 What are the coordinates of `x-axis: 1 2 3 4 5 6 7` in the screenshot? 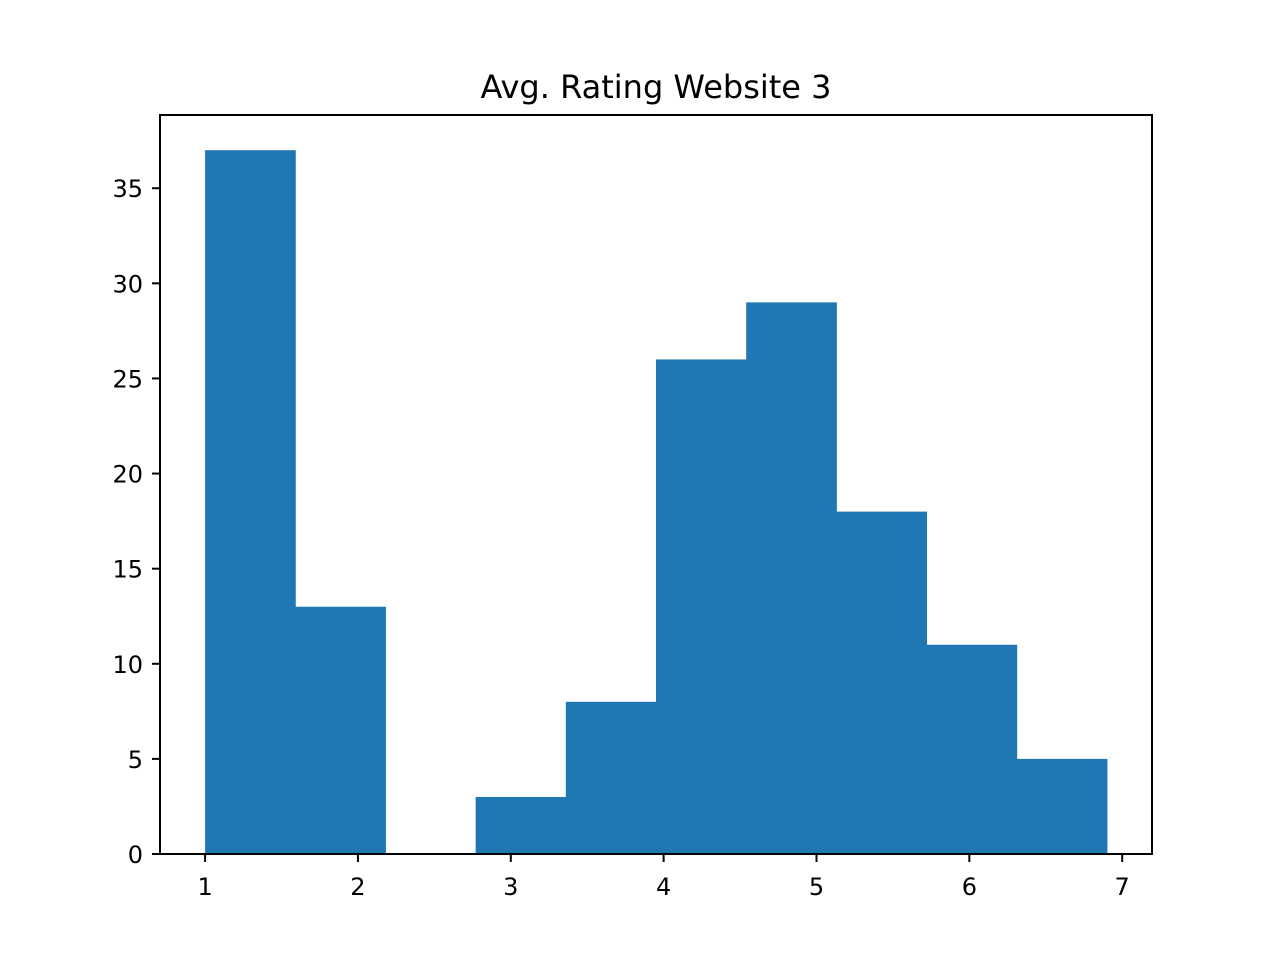 It's located at (663, 877).